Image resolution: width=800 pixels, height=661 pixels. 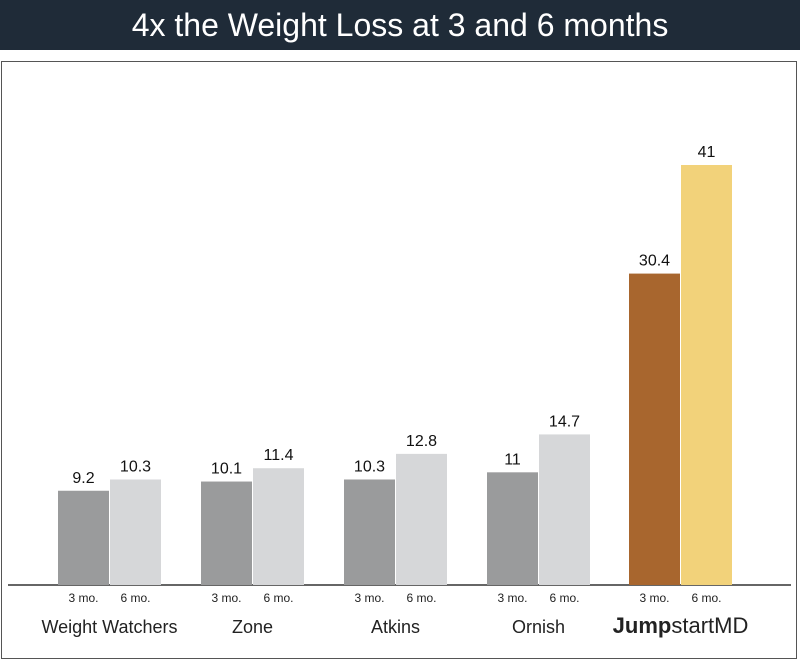 I want to click on category-label-weight-watchers: Weight Watchers, so click(x=109, y=627).